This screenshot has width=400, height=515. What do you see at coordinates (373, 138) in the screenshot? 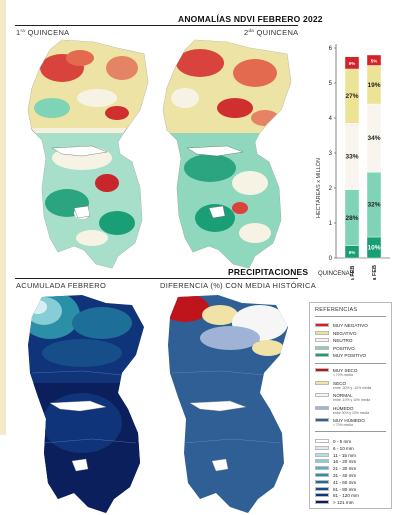
I see `chart-bar-label: 34%` at bounding box center [373, 138].